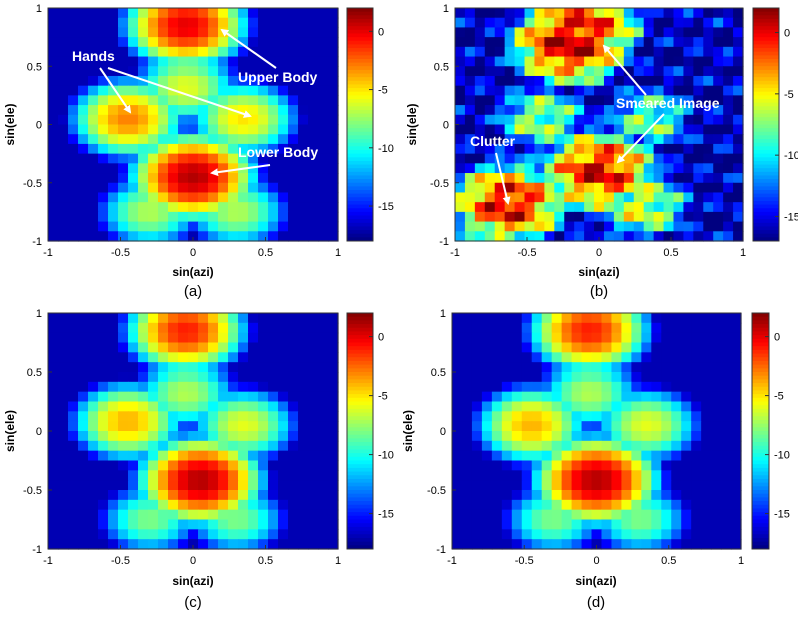  I want to click on y-tick-label: -0.5, so click(439, 184).